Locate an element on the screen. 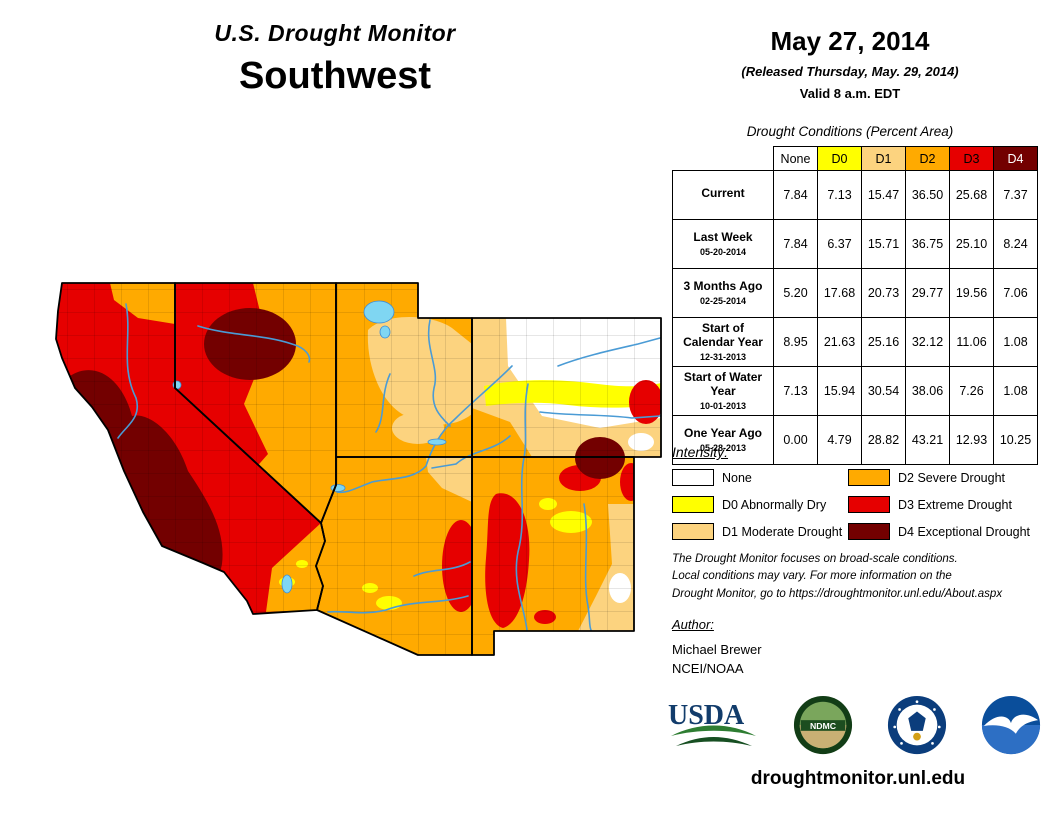 The image size is (1056, 816). row-label: 3 Months Ago is located at coordinates (723, 286).